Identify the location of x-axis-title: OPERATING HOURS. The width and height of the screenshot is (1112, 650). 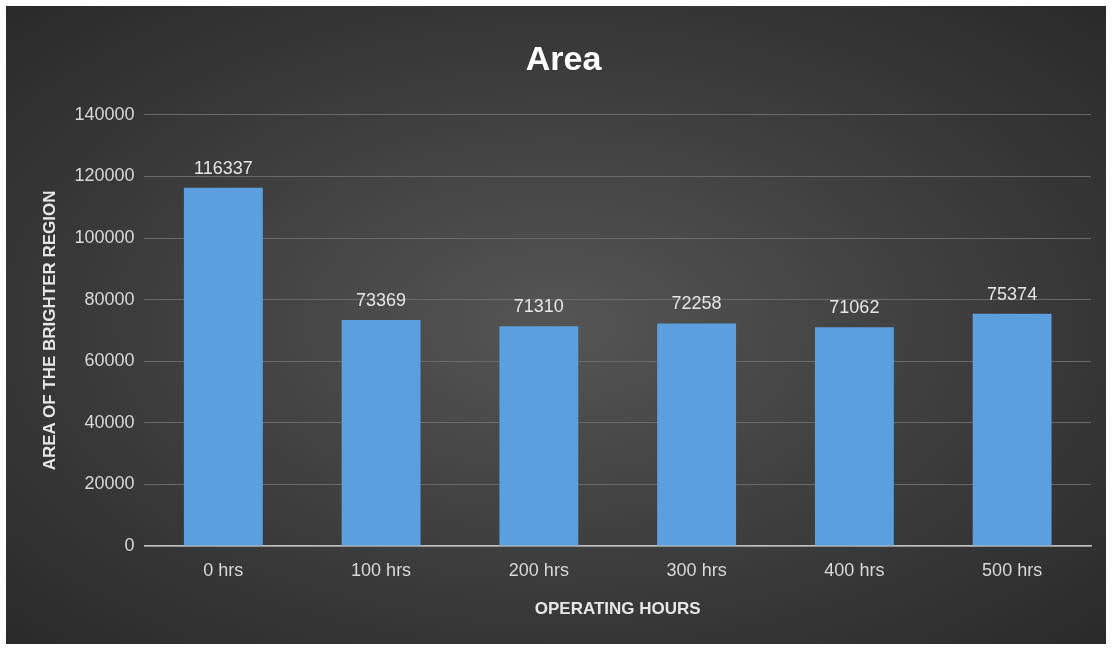
(617, 609).